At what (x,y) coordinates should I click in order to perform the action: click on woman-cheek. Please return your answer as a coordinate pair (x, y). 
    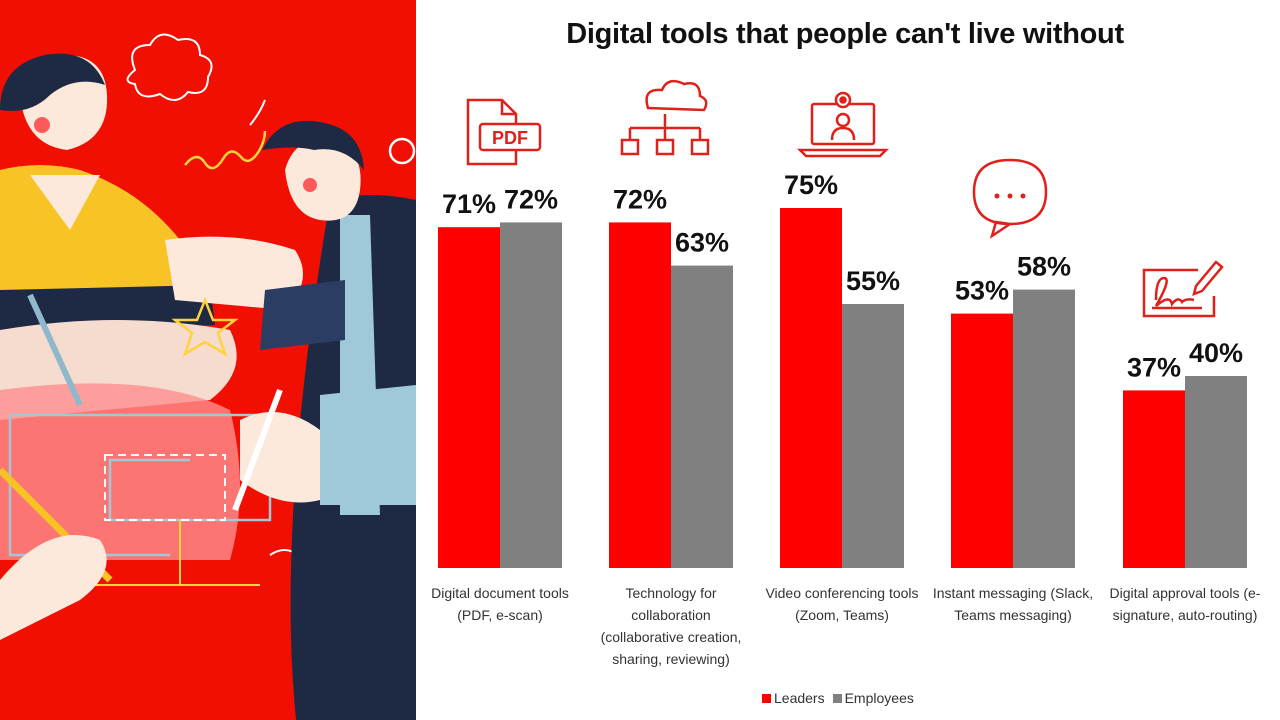
    Looking at the image, I should click on (42, 125).